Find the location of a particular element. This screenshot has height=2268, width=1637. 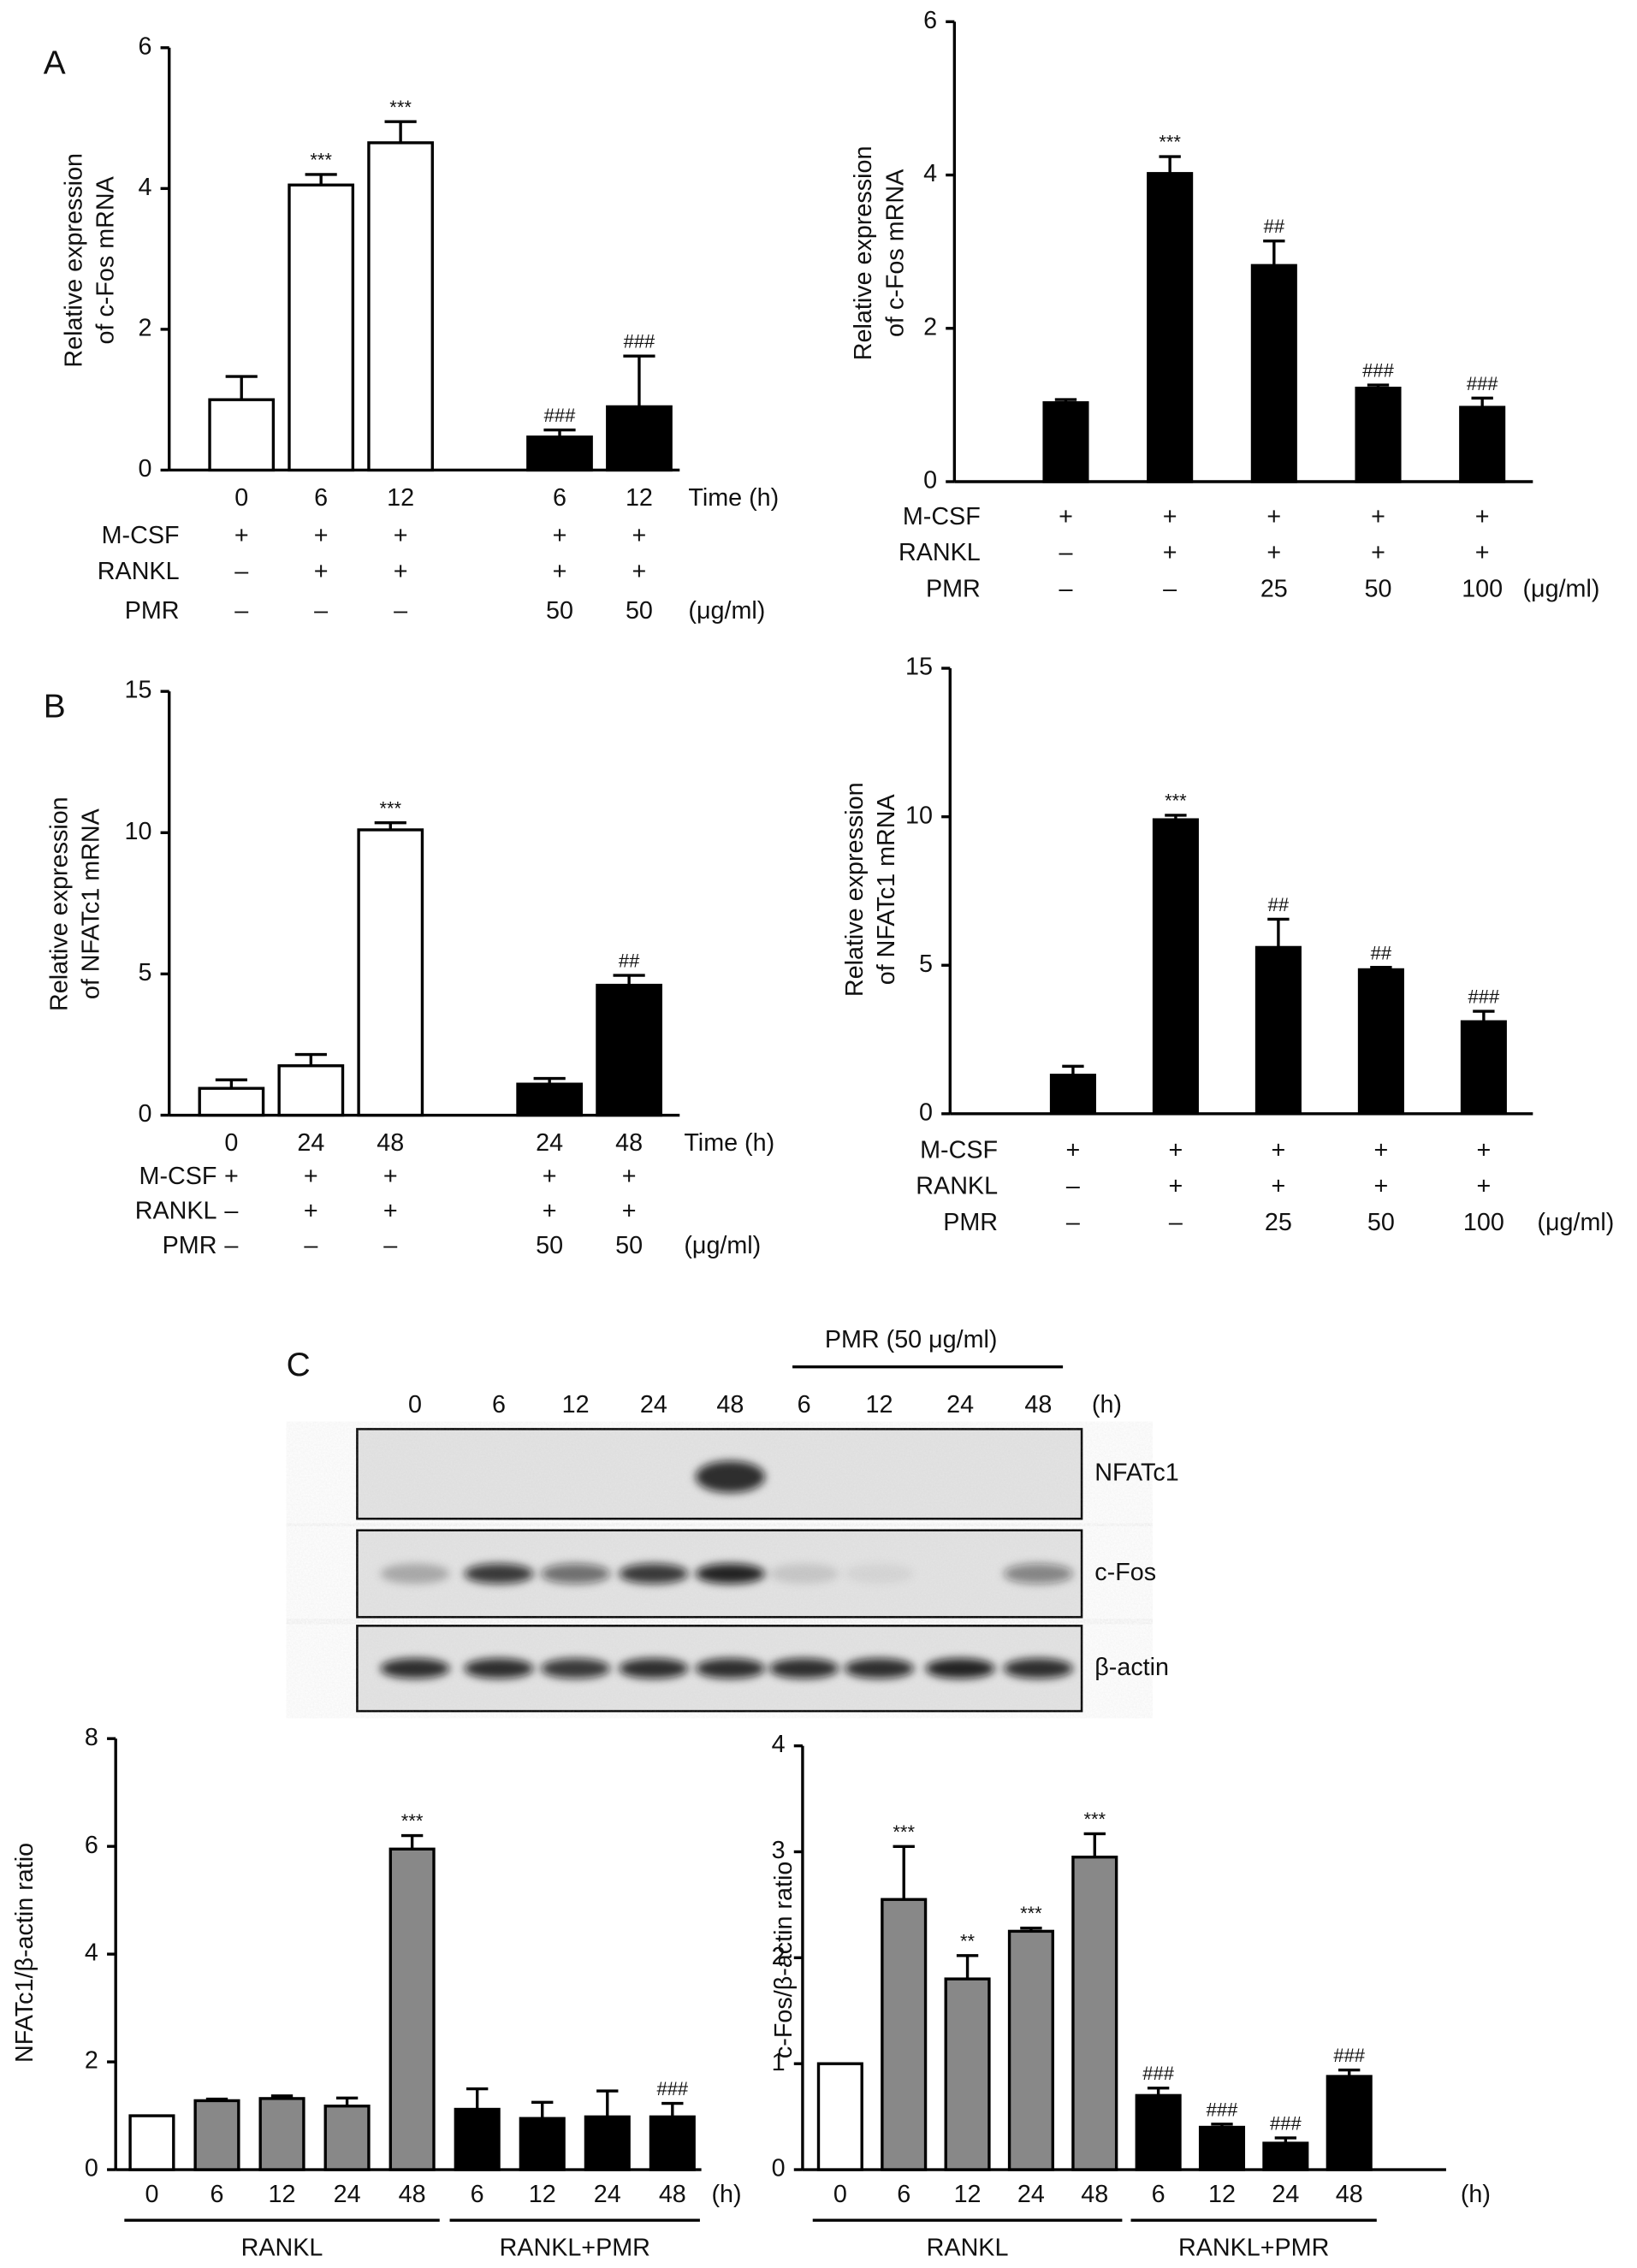

y-tick-label: 8 is located at coordinates (91, 1737).